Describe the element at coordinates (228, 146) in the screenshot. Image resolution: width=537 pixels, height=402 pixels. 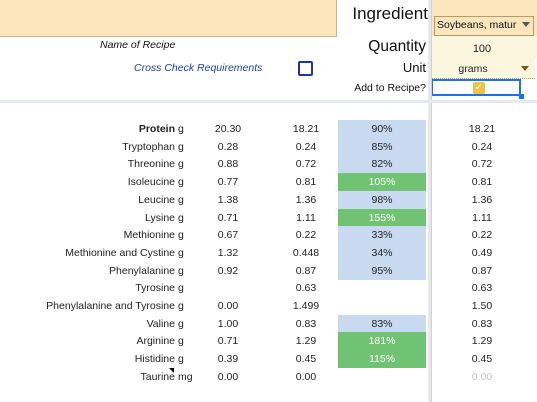
I see `nutrient-amount: 0.28` at that location.